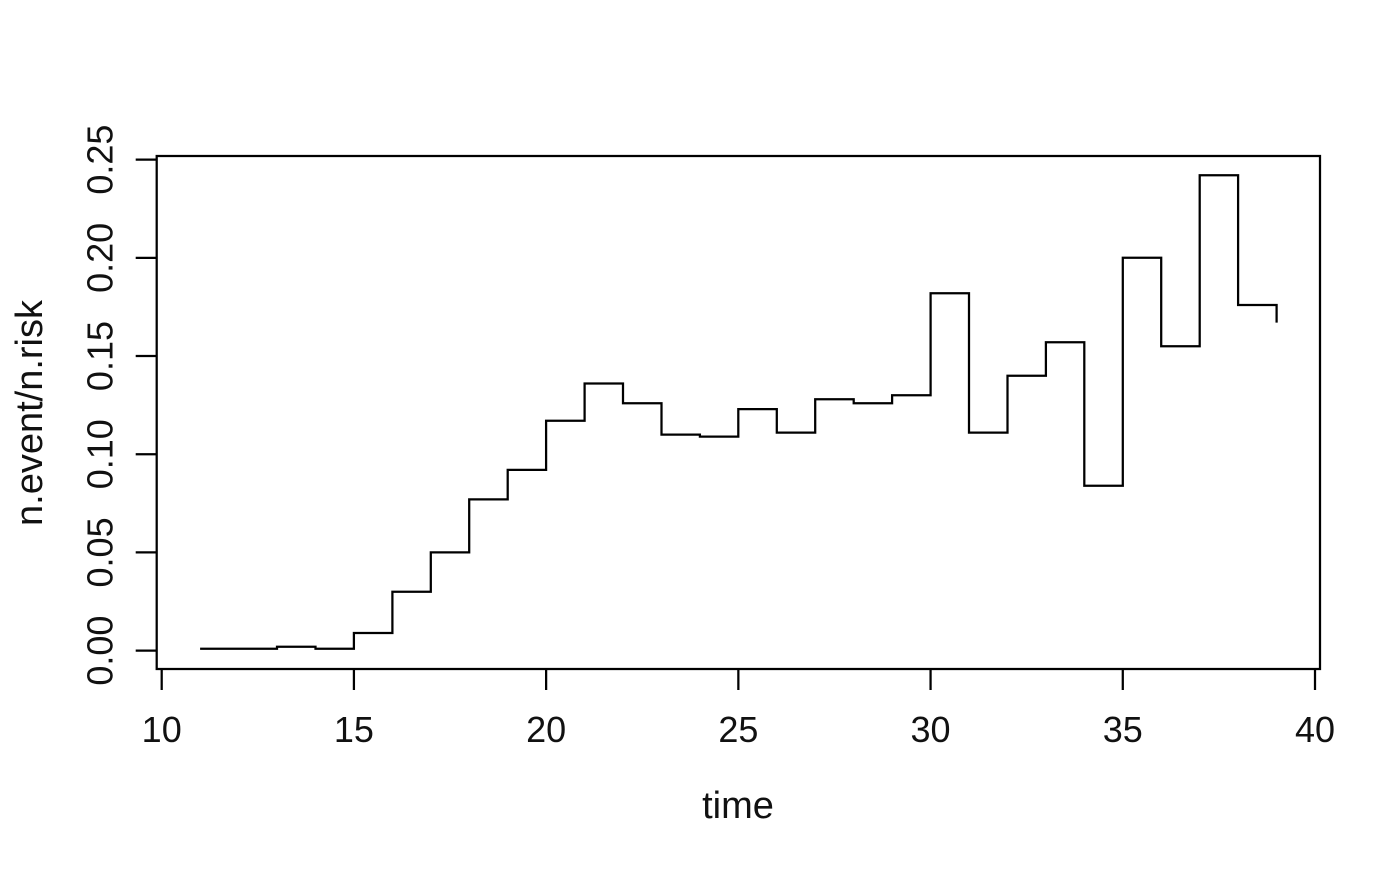  I want to click on x-tick-label: 10, so click(162, 729).